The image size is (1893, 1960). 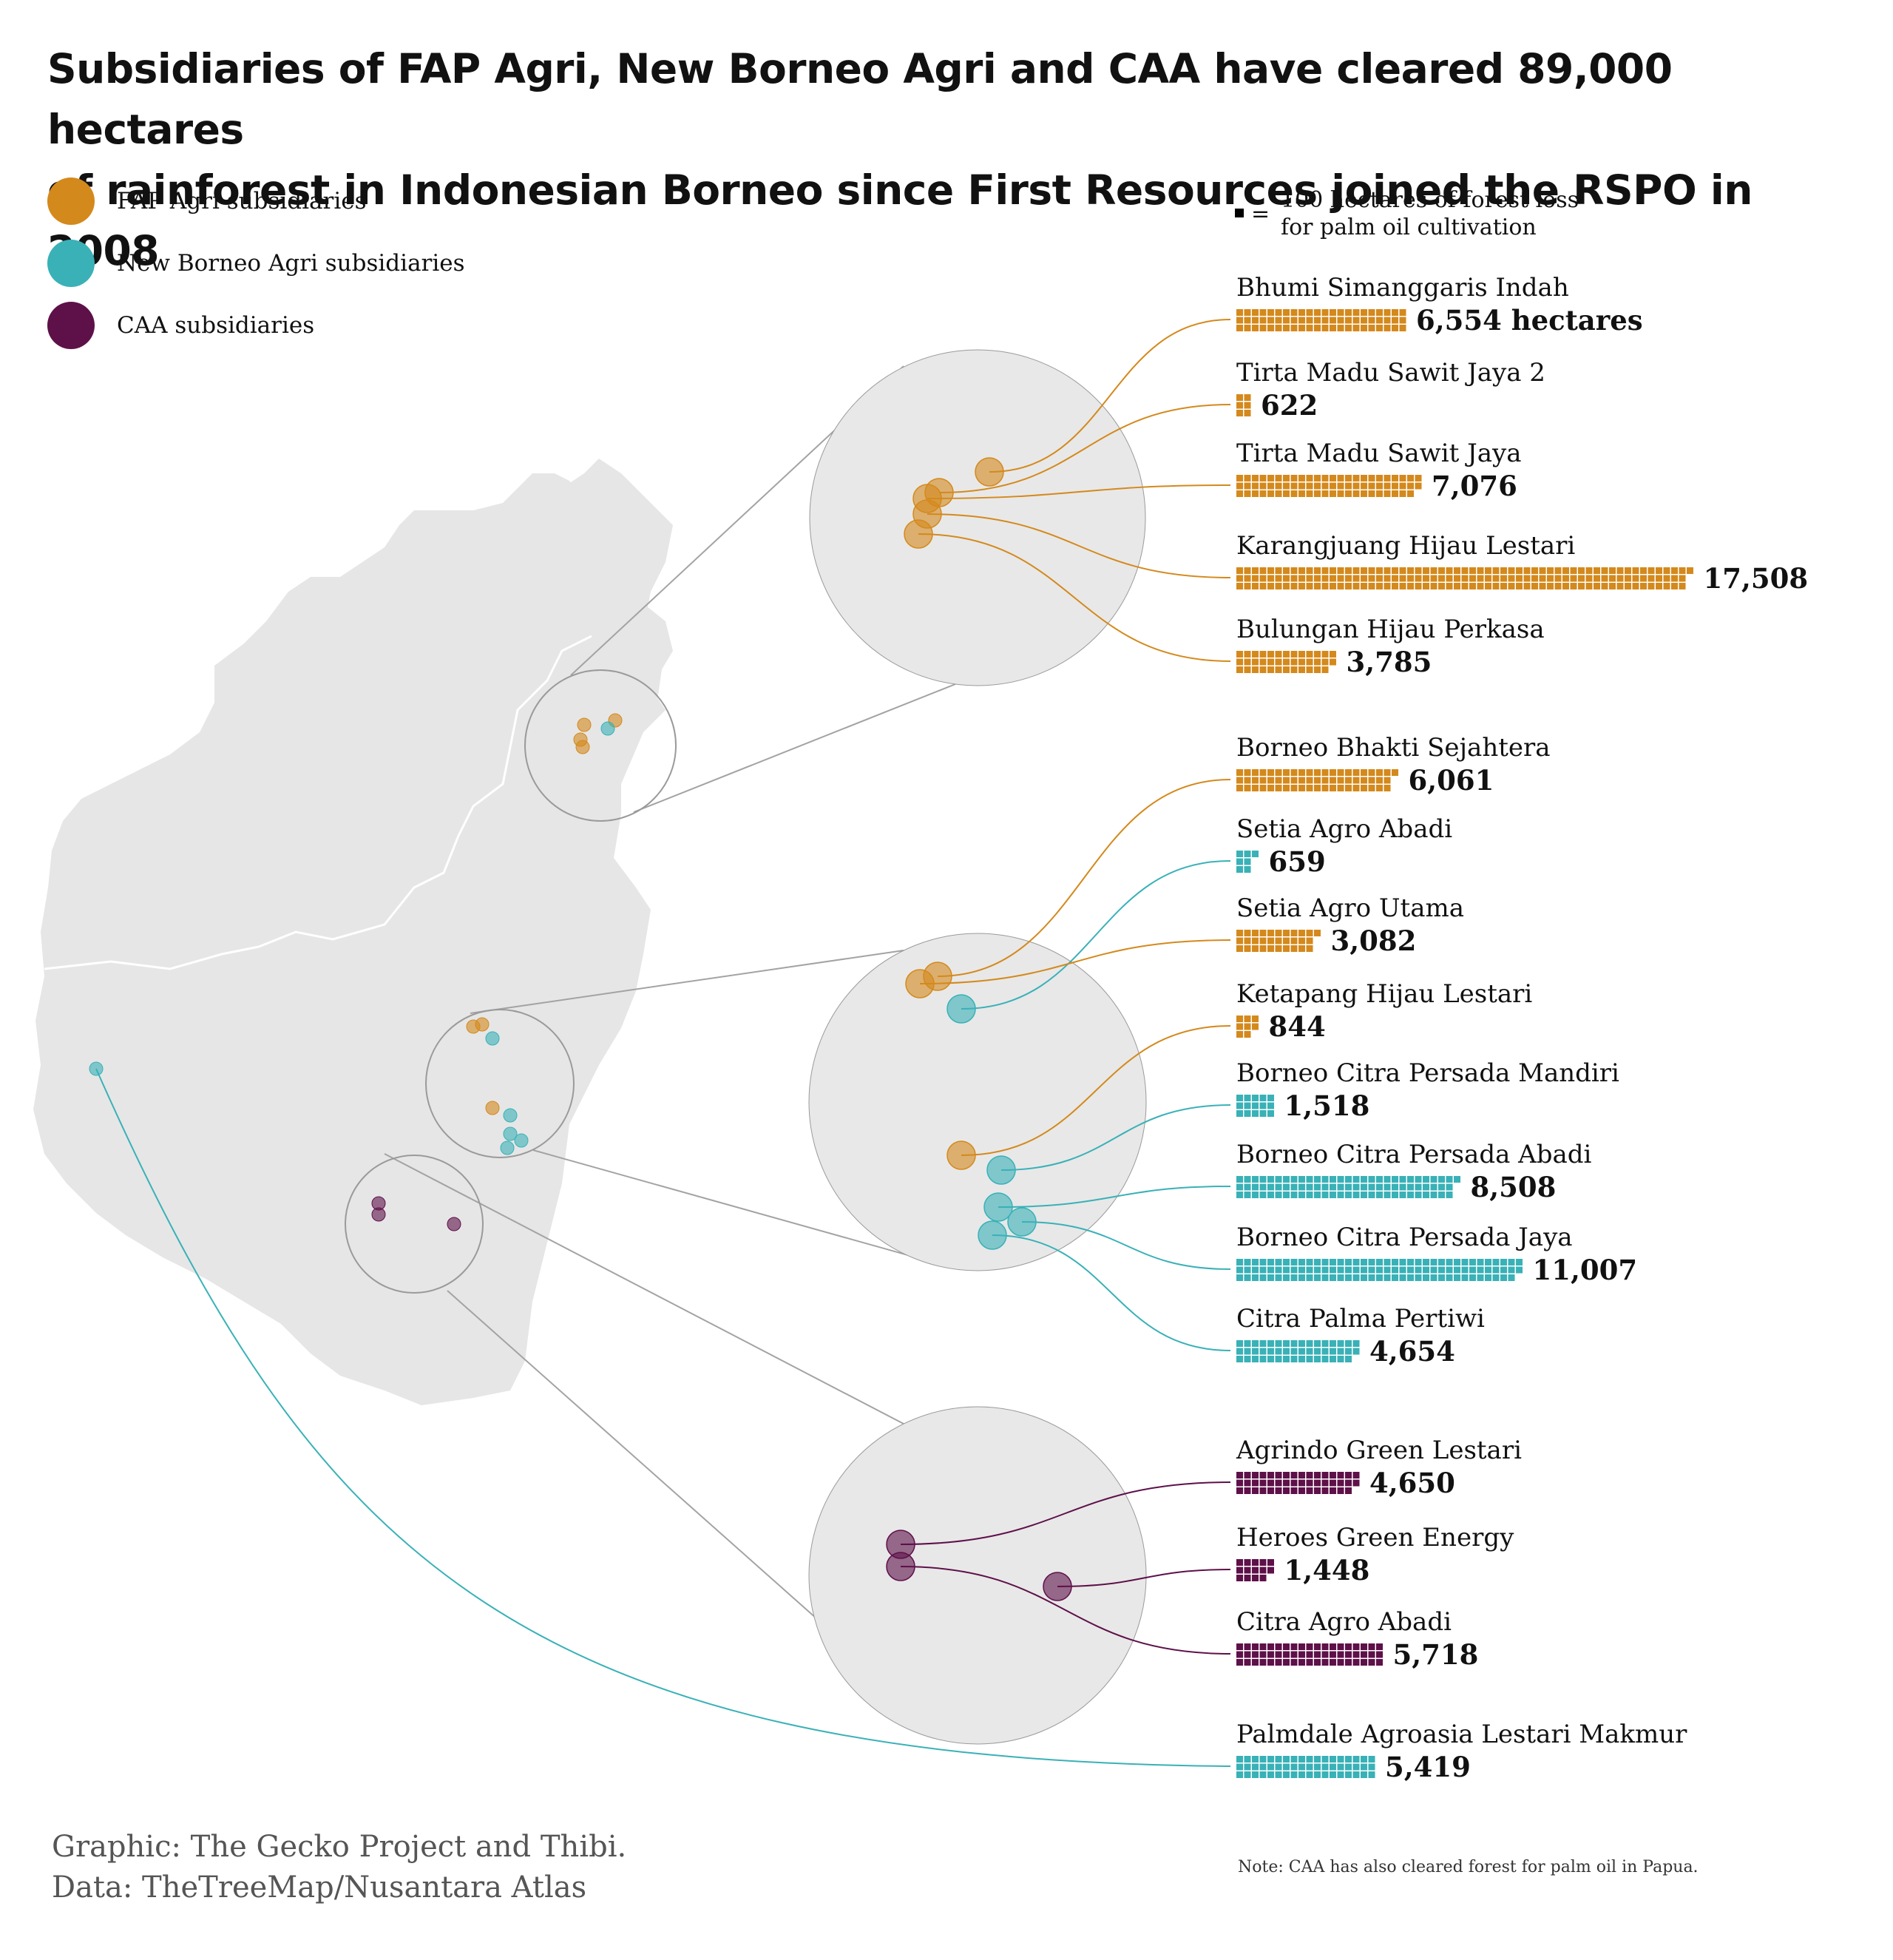 What do you see at coordinates (1522, 563) in the screenshot?
I see `bar-karangjuang-hijau-lestari: Karangjuang Hijau Lestari 17,508` at bounding box center [1522, 563].